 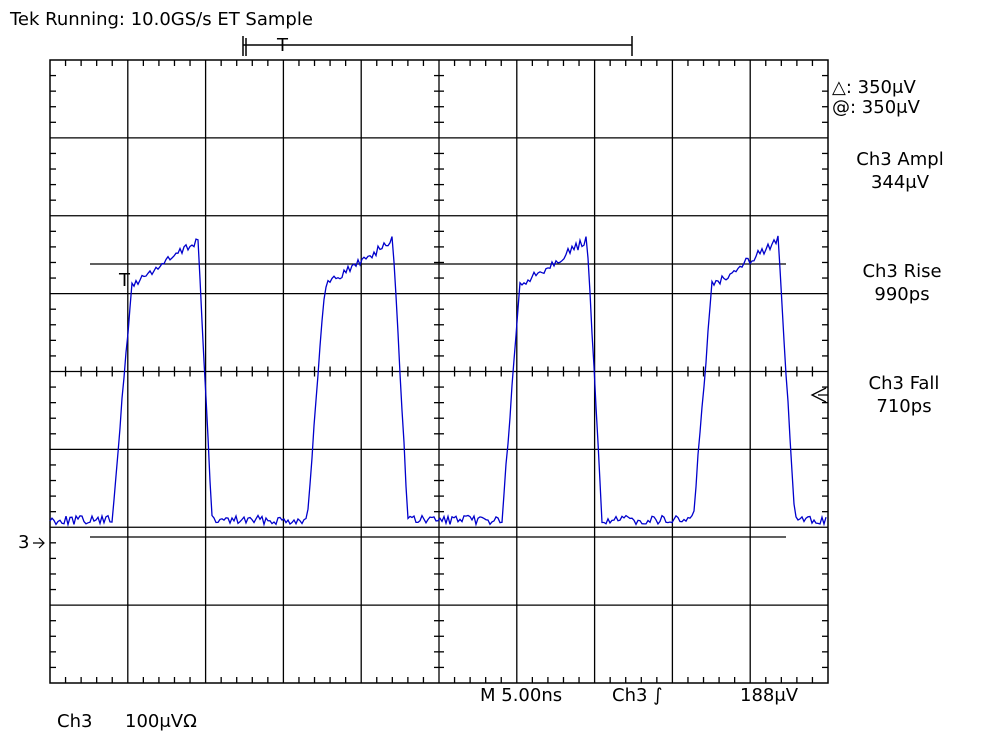 What do you see at coordinates (74, 721) in the screenshot?
I see `channel-name: Ch3` at bounding box center [74, 721].